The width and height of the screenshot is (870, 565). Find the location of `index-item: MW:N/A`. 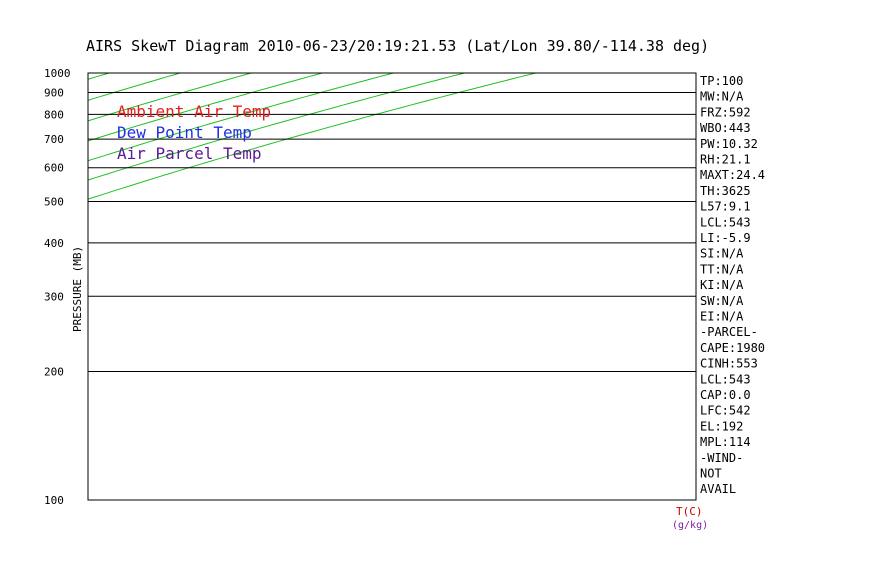

index-item: MW:N/A is located at coordinates (722, 97).